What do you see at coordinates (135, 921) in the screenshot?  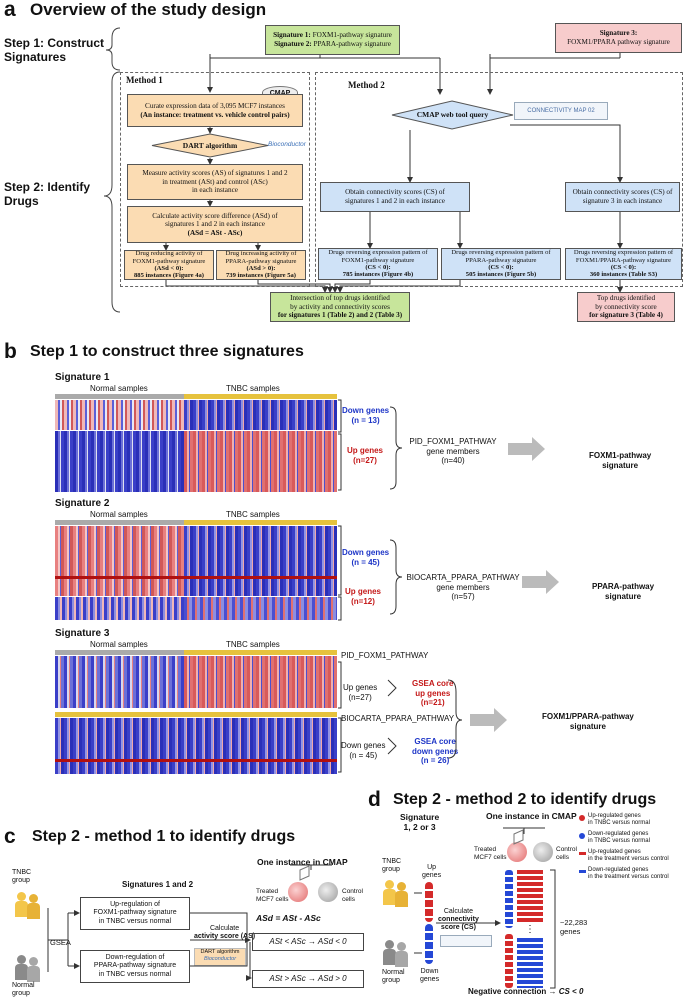 I see `upreg-line3: in TNBC versus normal` at bounding box center [135, 921].